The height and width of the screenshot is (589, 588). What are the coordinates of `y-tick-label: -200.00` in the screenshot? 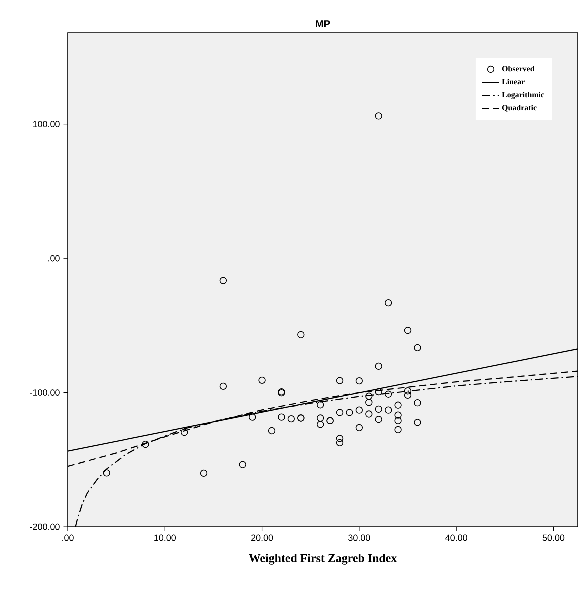 It's located at (45, 527).